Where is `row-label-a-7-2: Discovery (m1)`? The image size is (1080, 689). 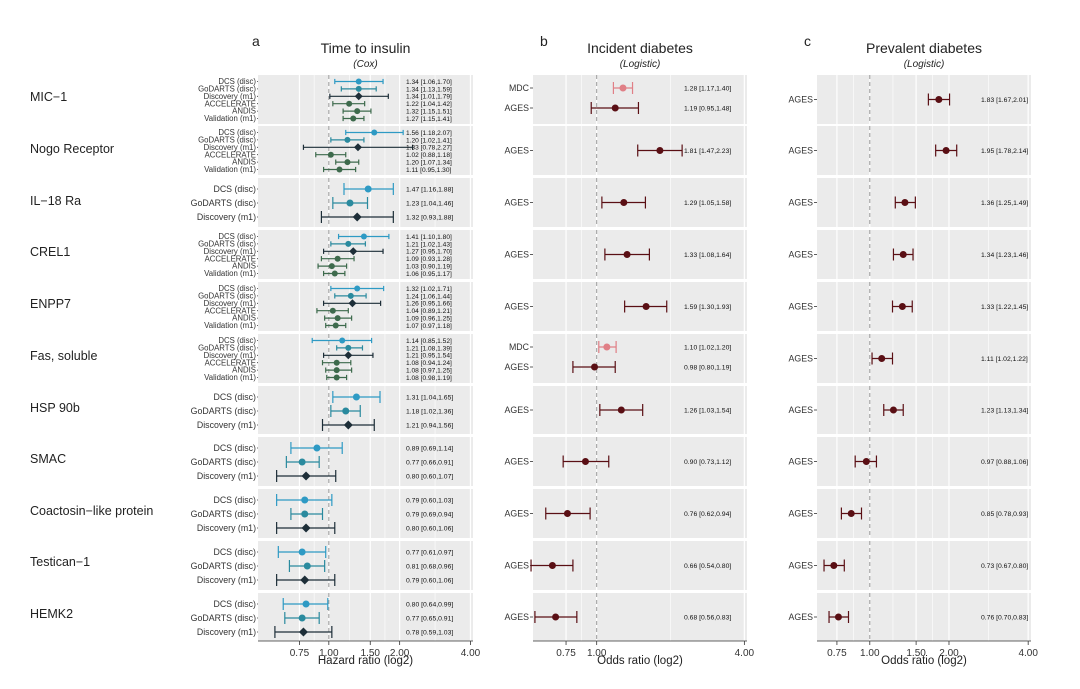
row-label-a-7-2: Discovery (m1) is located at coordinates (226, 476).